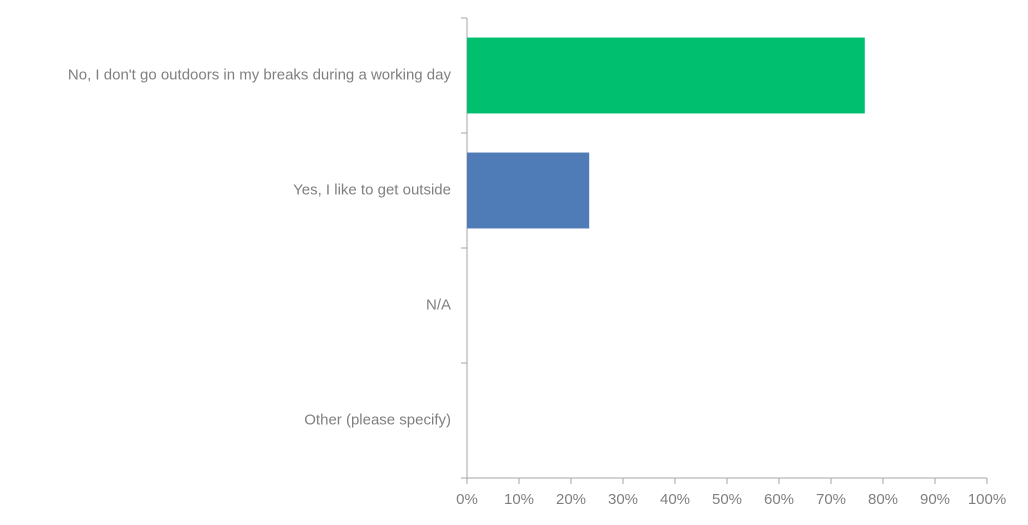 Image resolution: width=1028 pixels, height=525 pixels. What do you see at coordinates (519, 499) in the screenshot?
I see `x-tick-label: 10%` at bounding box center [519, 499].